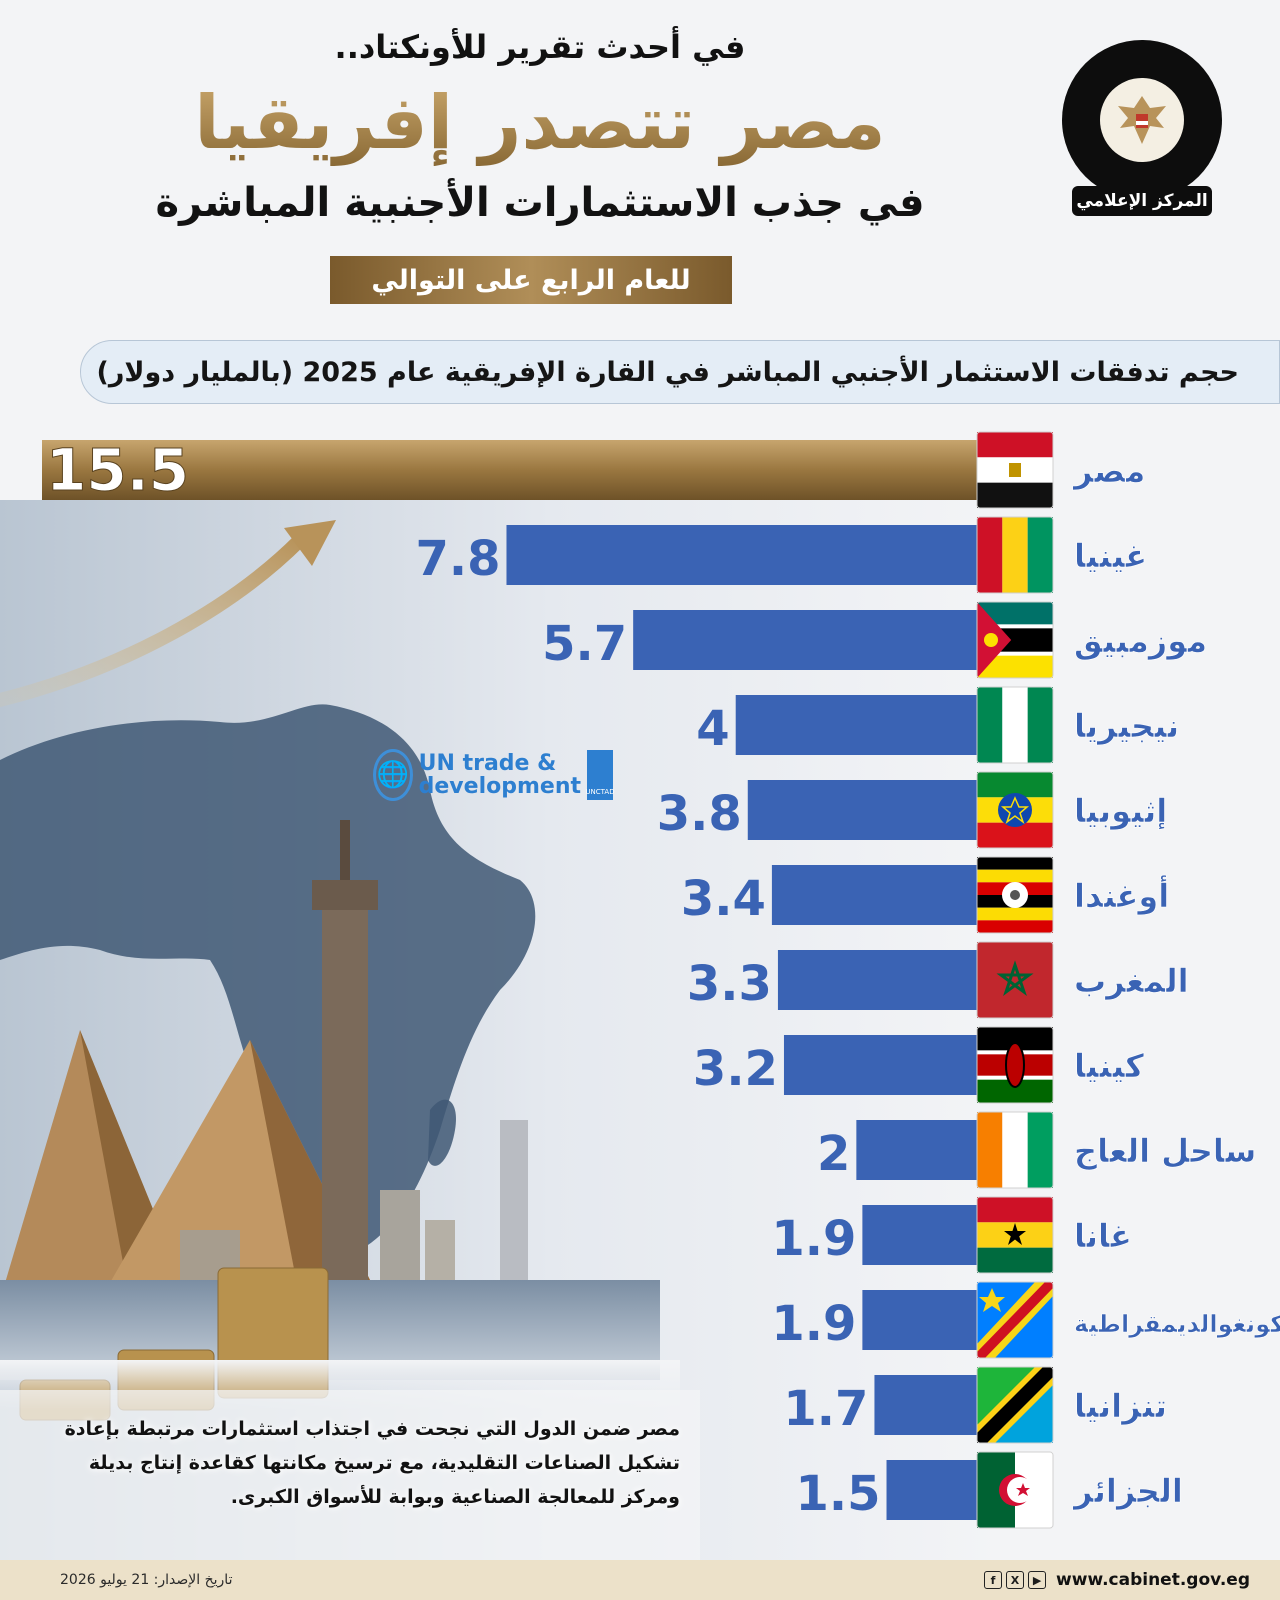 Image resolution: width=1280 pixels, height=1600 pixels. Describe the element at coordinates (487, 763) in the screenshot. I see `unctad-line1: UN trade &` at that location.